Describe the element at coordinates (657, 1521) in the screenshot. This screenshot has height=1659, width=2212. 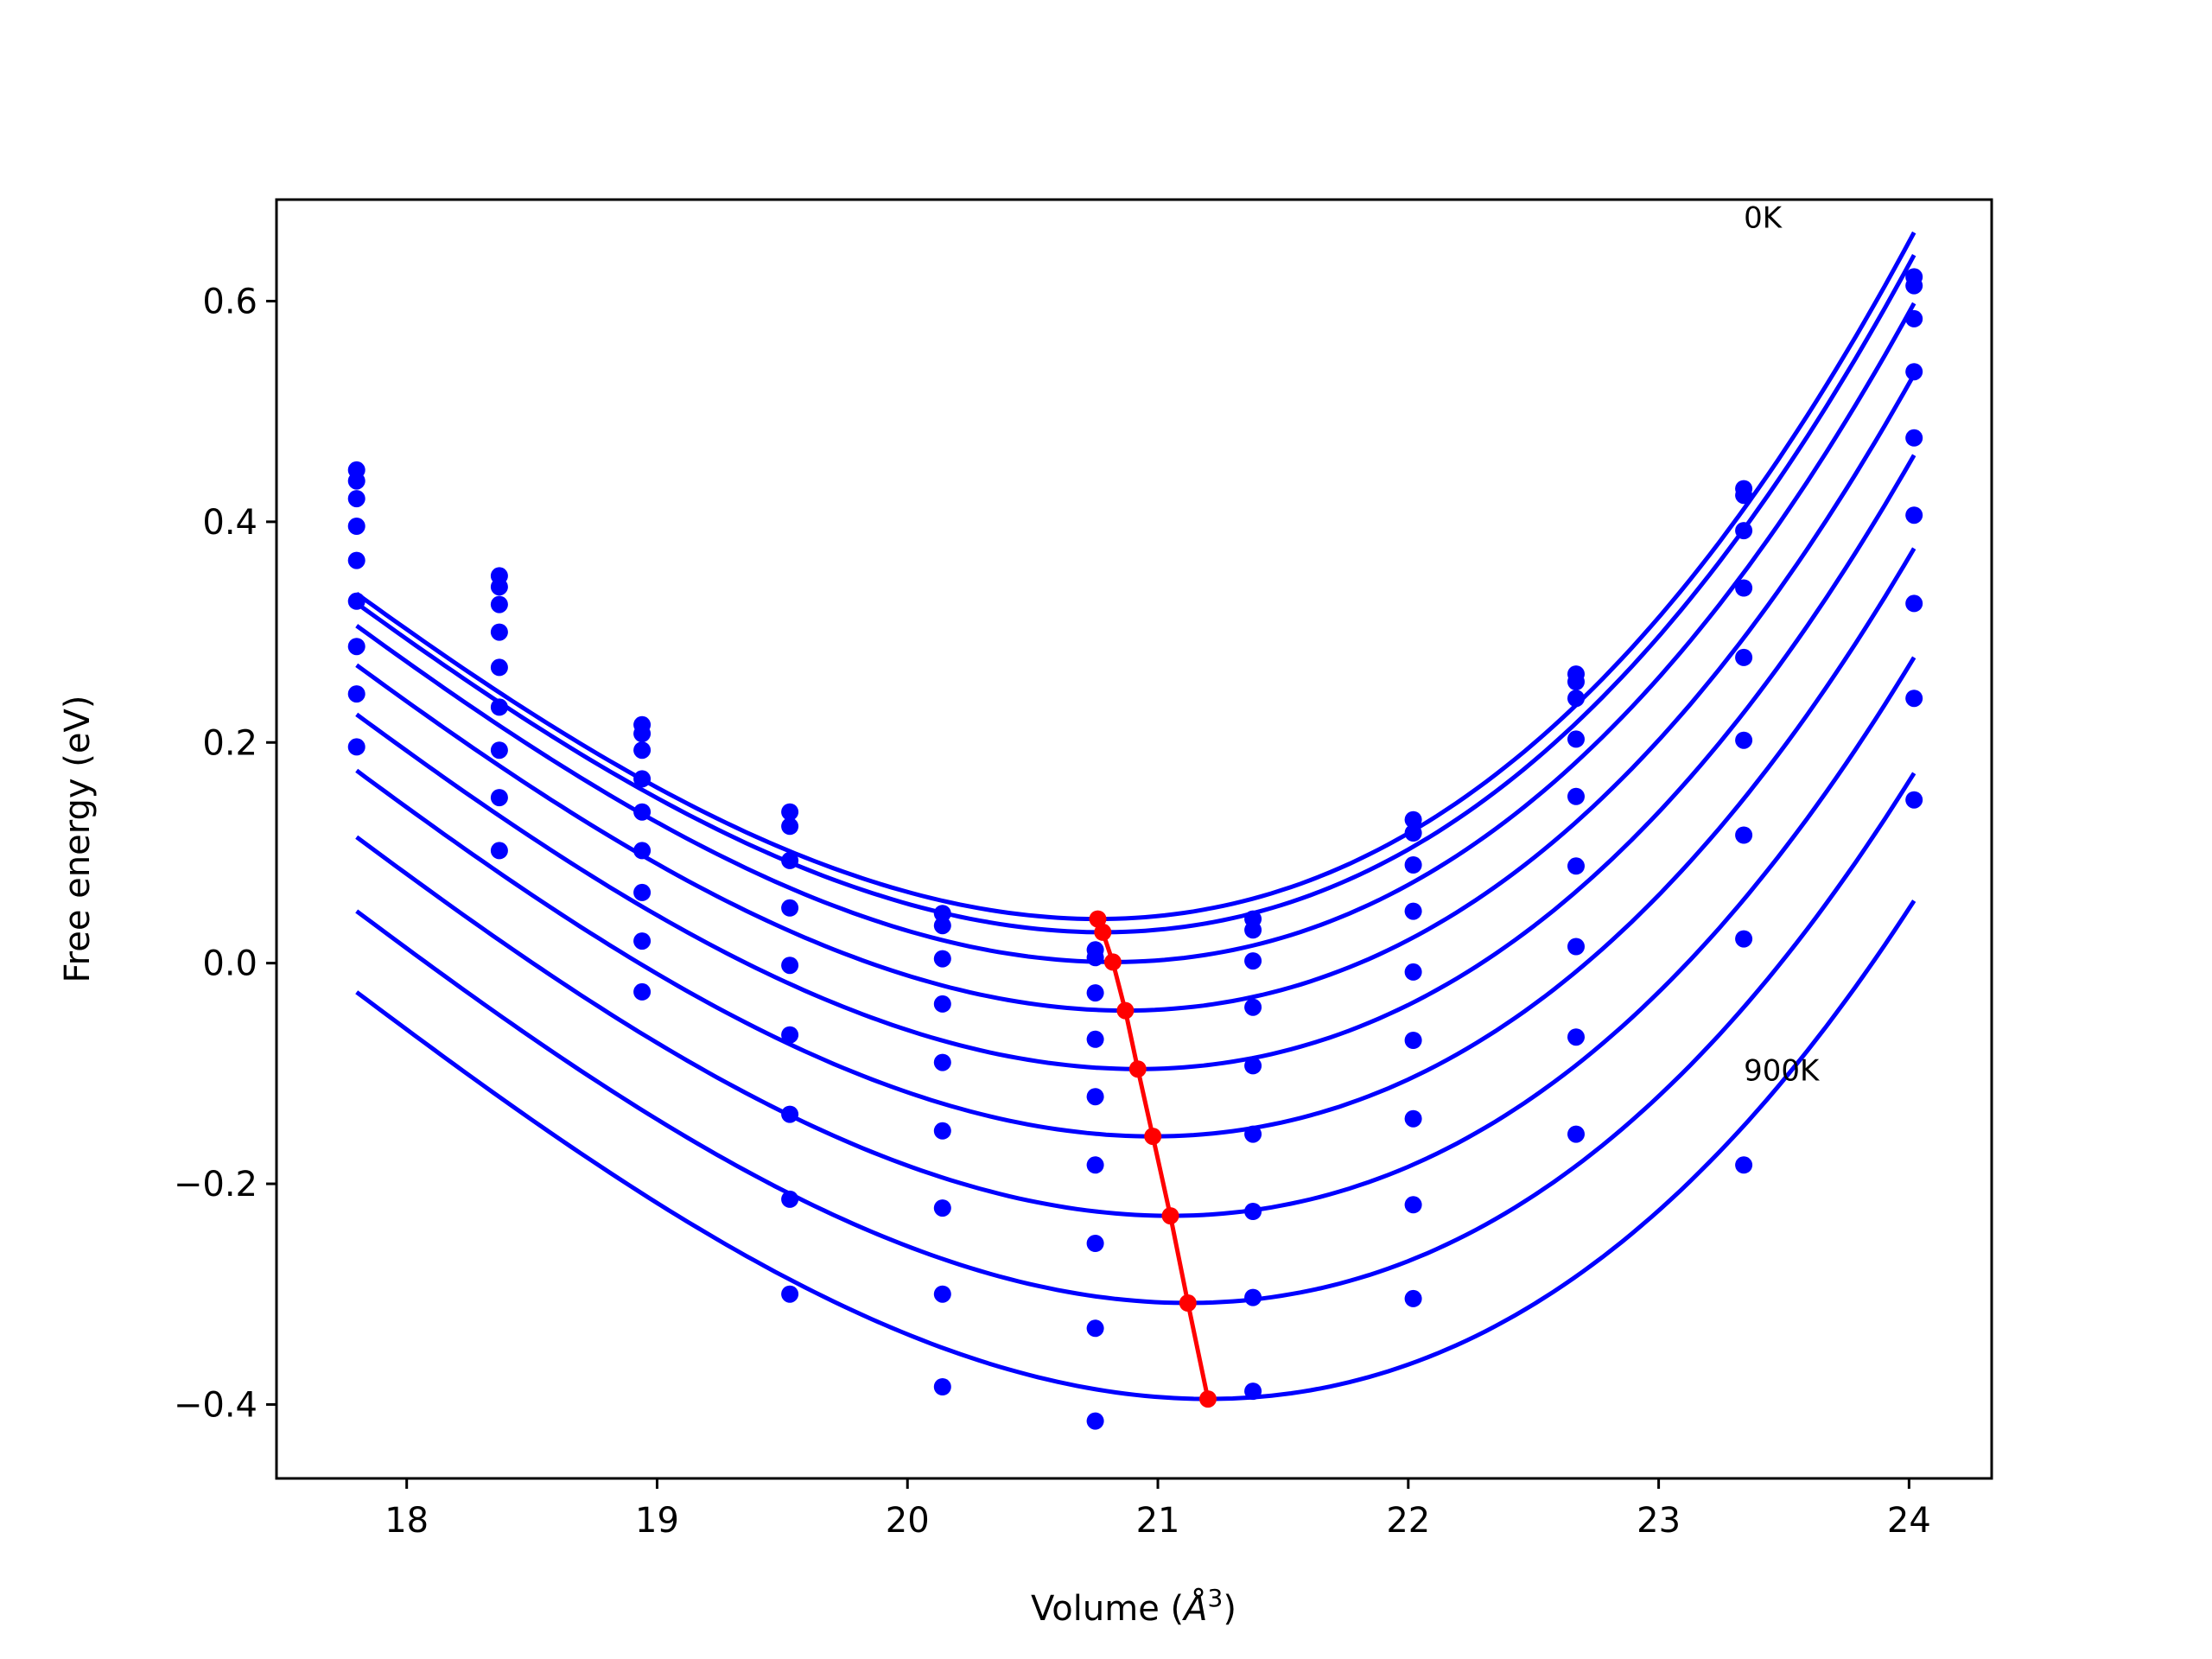
I see `x-tick-label-1: 19` at that location.